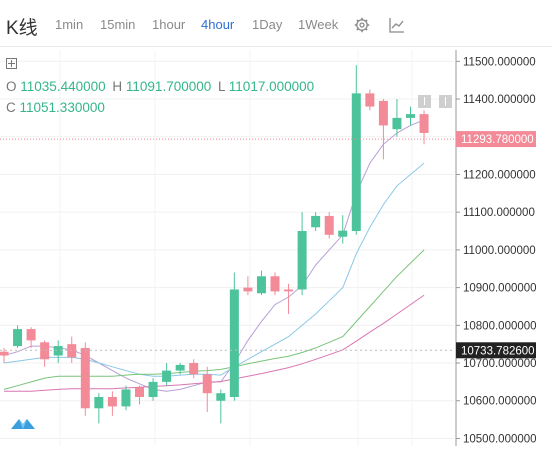 The width and height of the screenshot is (552, 450). What do you see at coordinates (271, 86) in the screenshot?
I see `low-value: 11017.000000` at bounding box center [271, 86].